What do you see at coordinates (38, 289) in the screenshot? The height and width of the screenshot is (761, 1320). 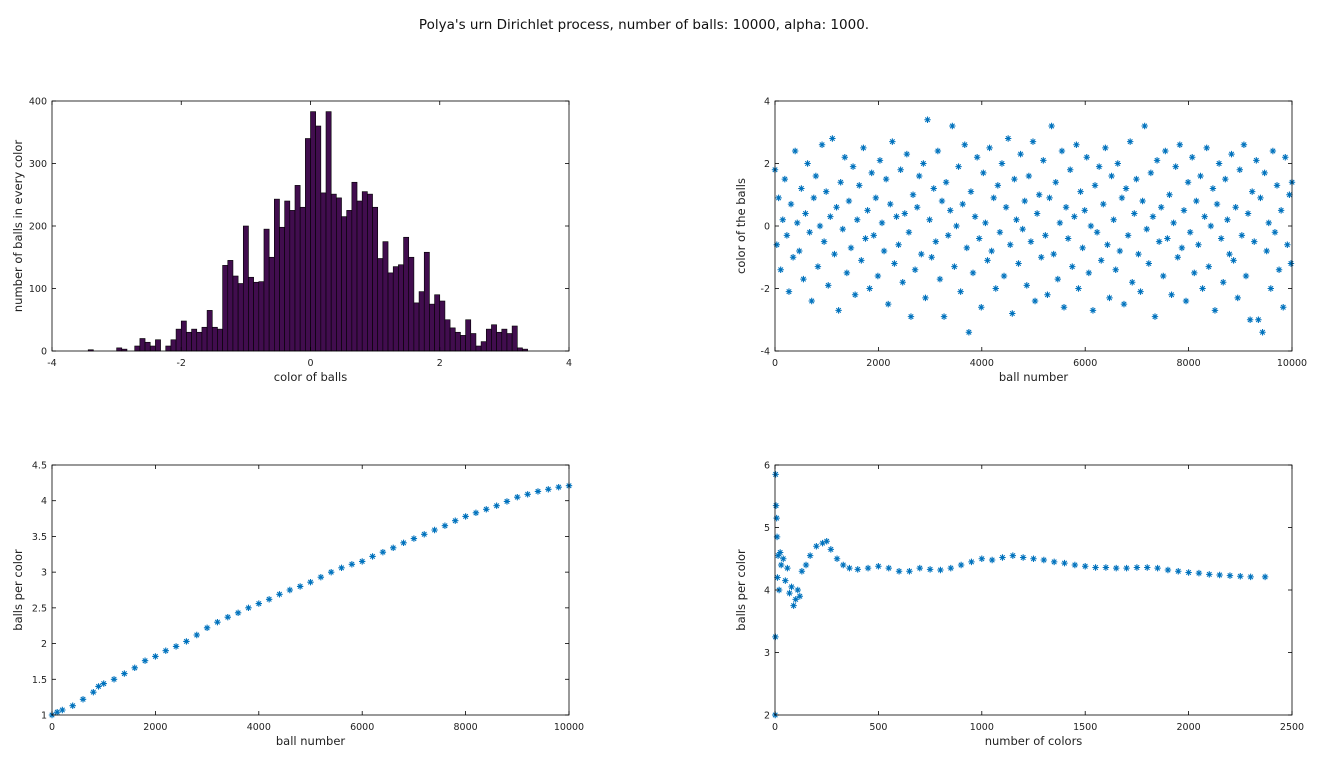 I see `y-tick-label: 100` at bounding box center [38, 289].